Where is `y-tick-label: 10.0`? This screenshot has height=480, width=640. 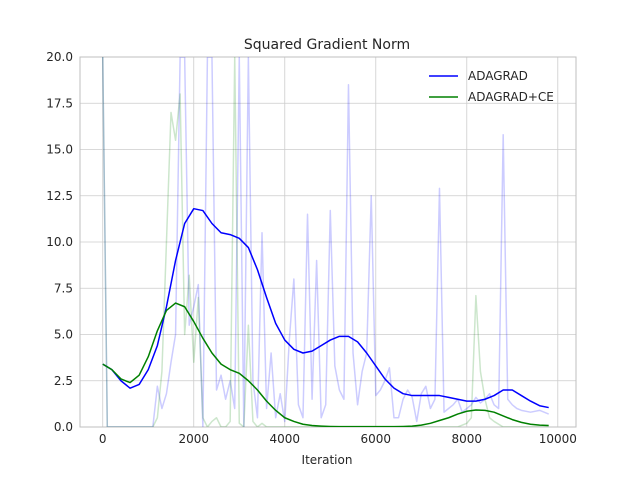
y-tick-label: 10.0 is located at coordinates (59, 242).